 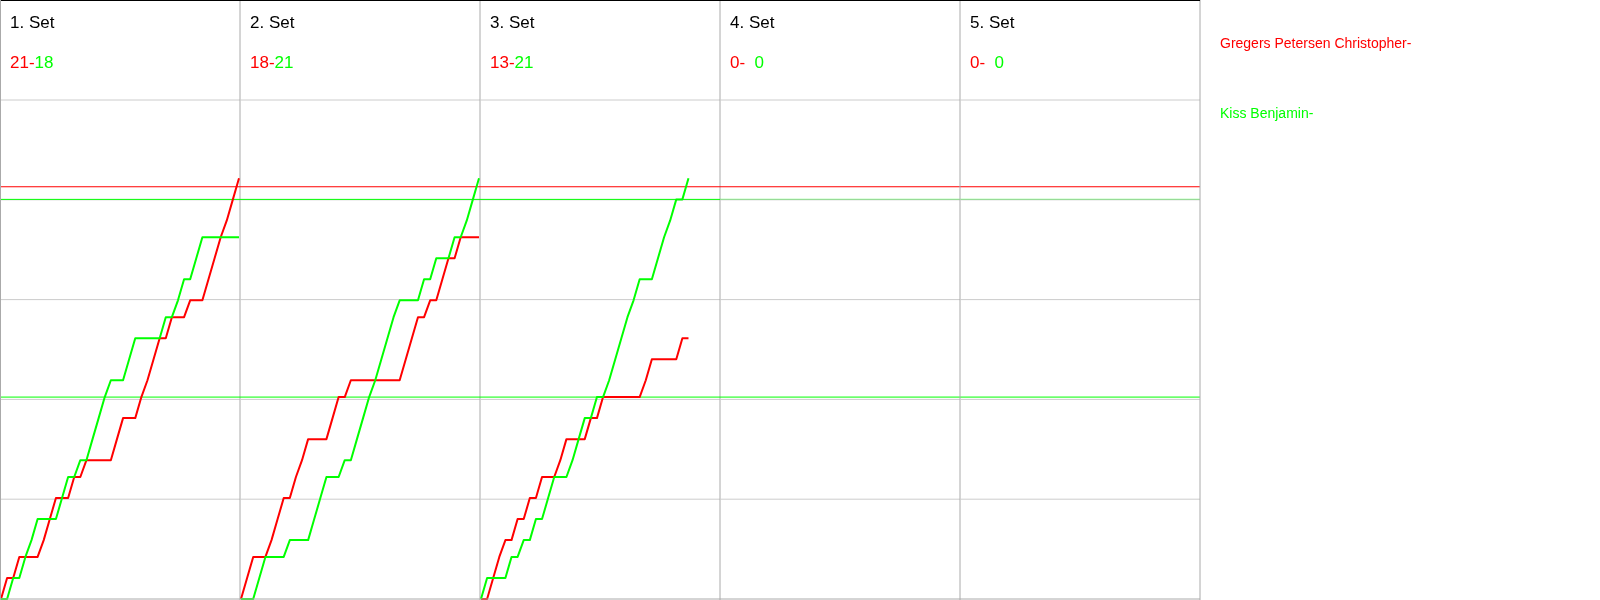 What do you see at coordinates (32, 22) in the screenshot?
I see `chart-title: 1. Set` at bounding box center [32, 22].